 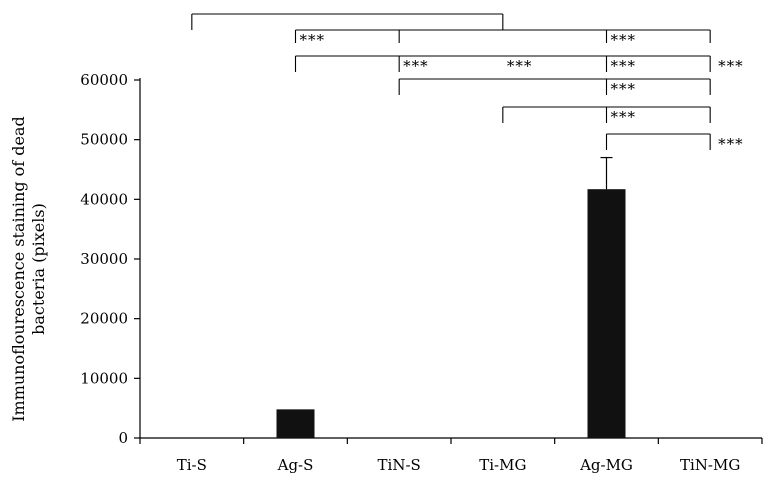 I want to click on y-tick-label: 40000, so click(x=104, y=199).